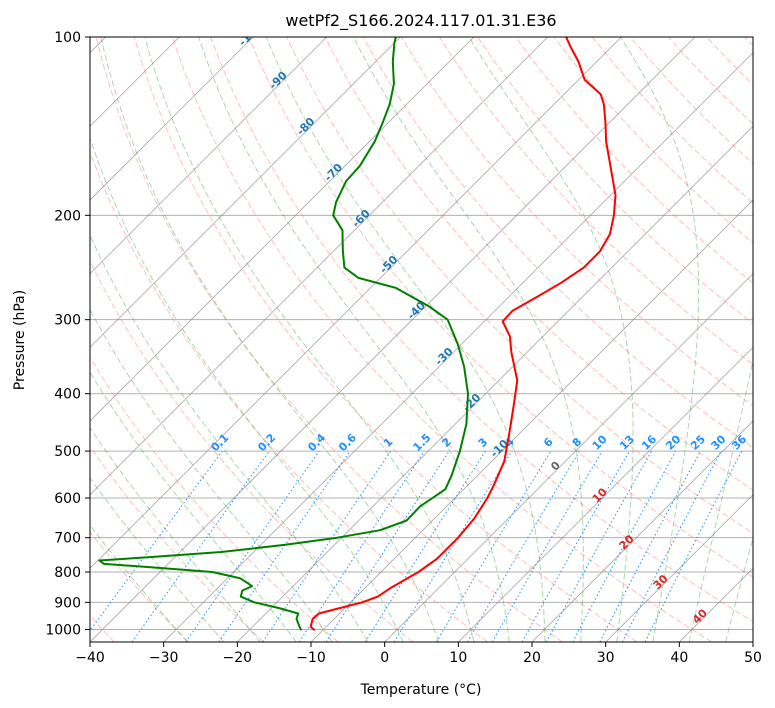 The width and height of the screenshot is (775, 708). Describe the element at coordinates (67, 321) in the screenshot. I see `y-tick-label: 300` at that location.